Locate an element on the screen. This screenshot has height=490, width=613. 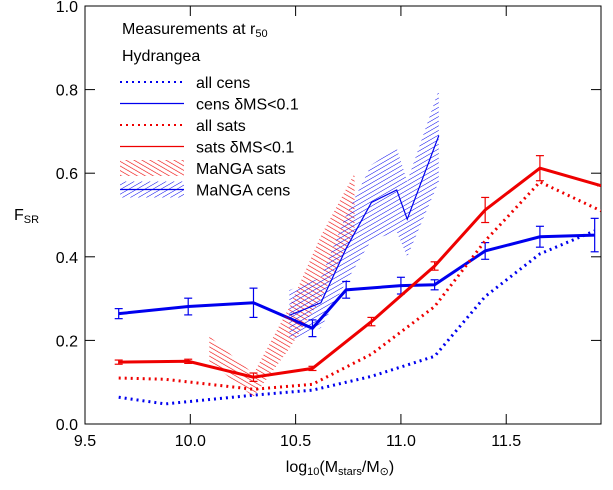
y-axis-label: FSR is located at coordinates (26, 216).